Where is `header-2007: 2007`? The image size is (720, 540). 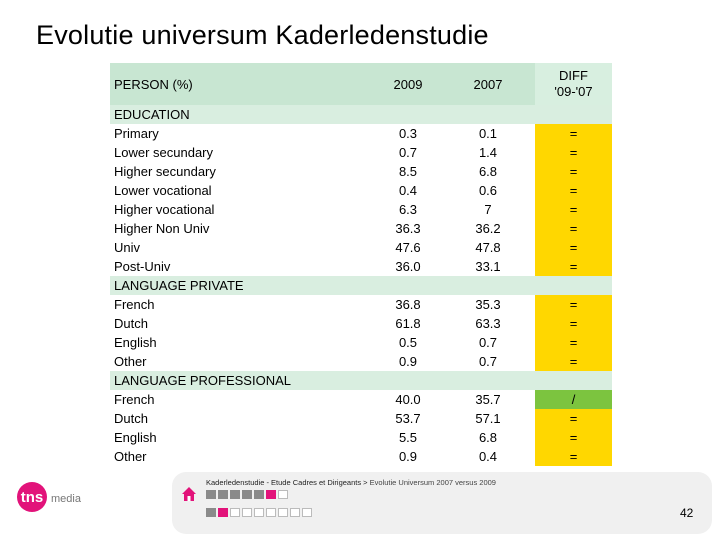
header-2007: 2007 is located at coordinates (488, 84).